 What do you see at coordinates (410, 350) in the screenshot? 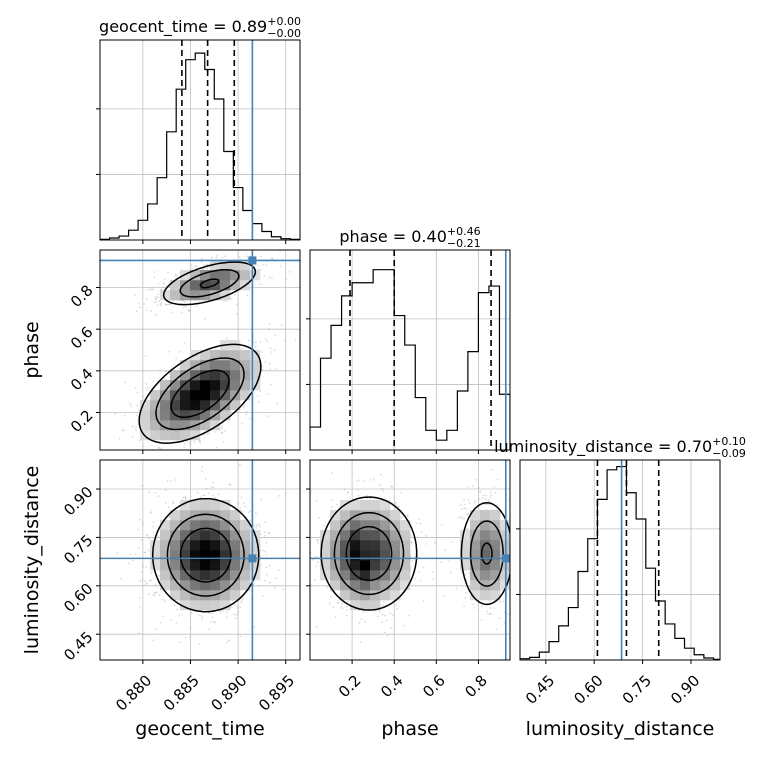
I see `panel-frame` at bounding box center [410, 350].